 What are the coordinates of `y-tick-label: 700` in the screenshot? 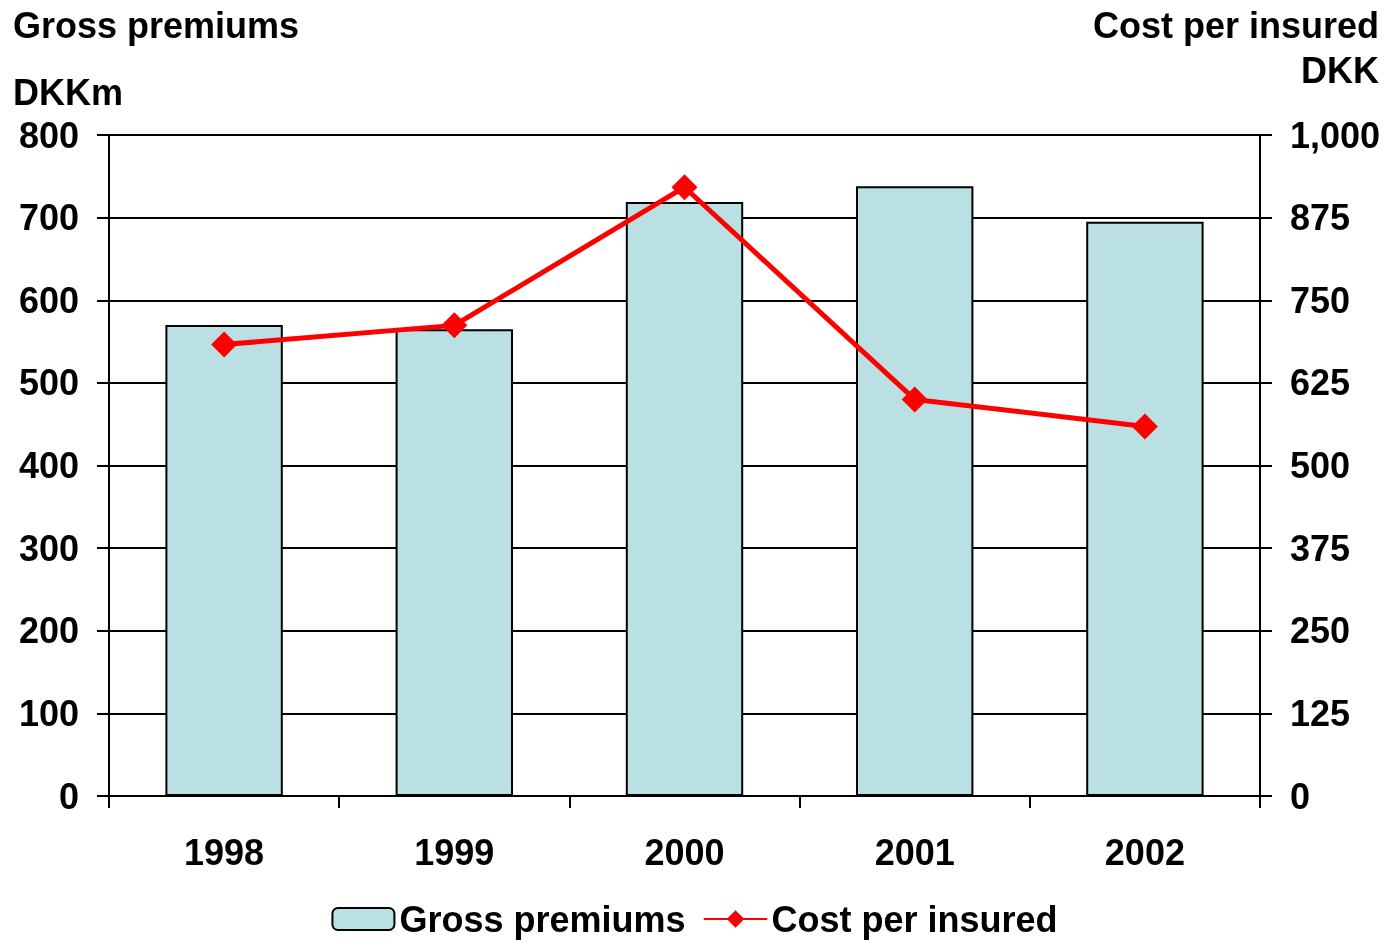 It's located at (48, 218).